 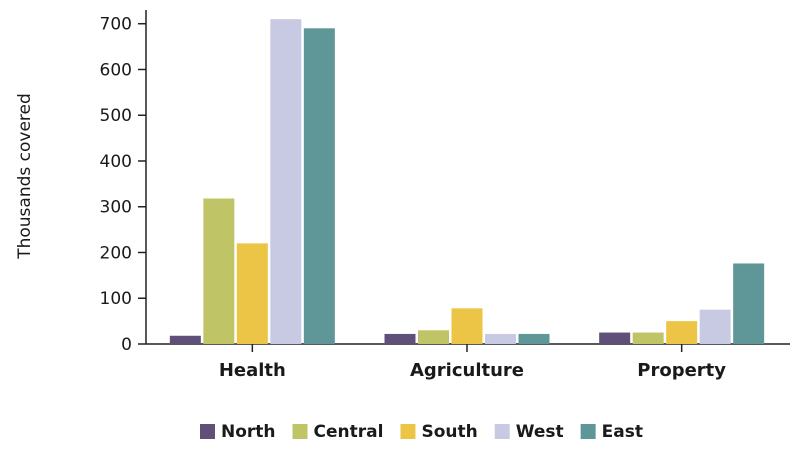 What do you see at coordinates (116, 70) in the screenshot?
I see `y-tick-label: 600` at bounding box center [116, 70].